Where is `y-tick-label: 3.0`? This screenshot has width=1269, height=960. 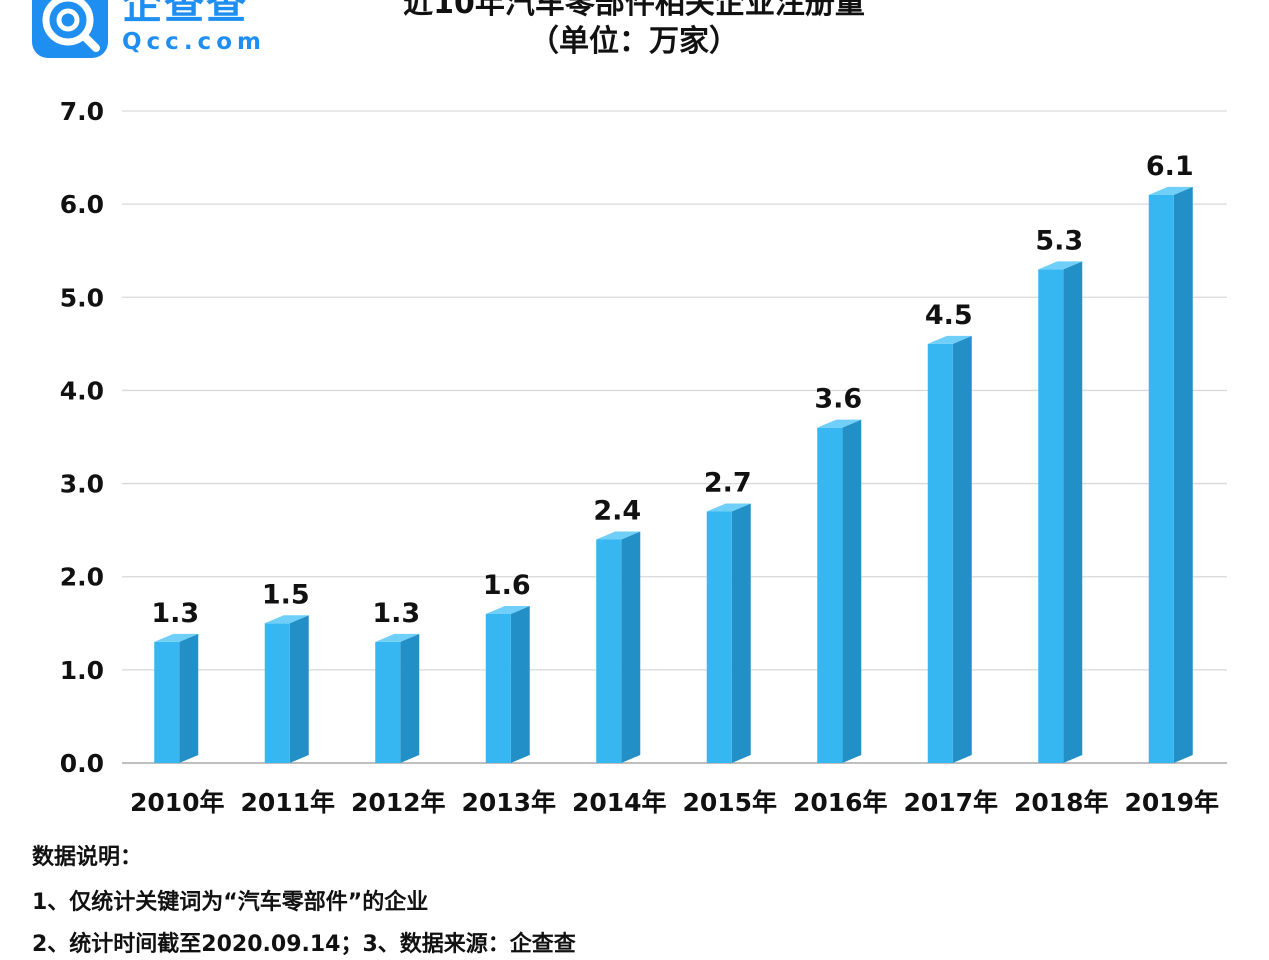 y-tick-label: 3.0 is located at coordinates (82, 484).